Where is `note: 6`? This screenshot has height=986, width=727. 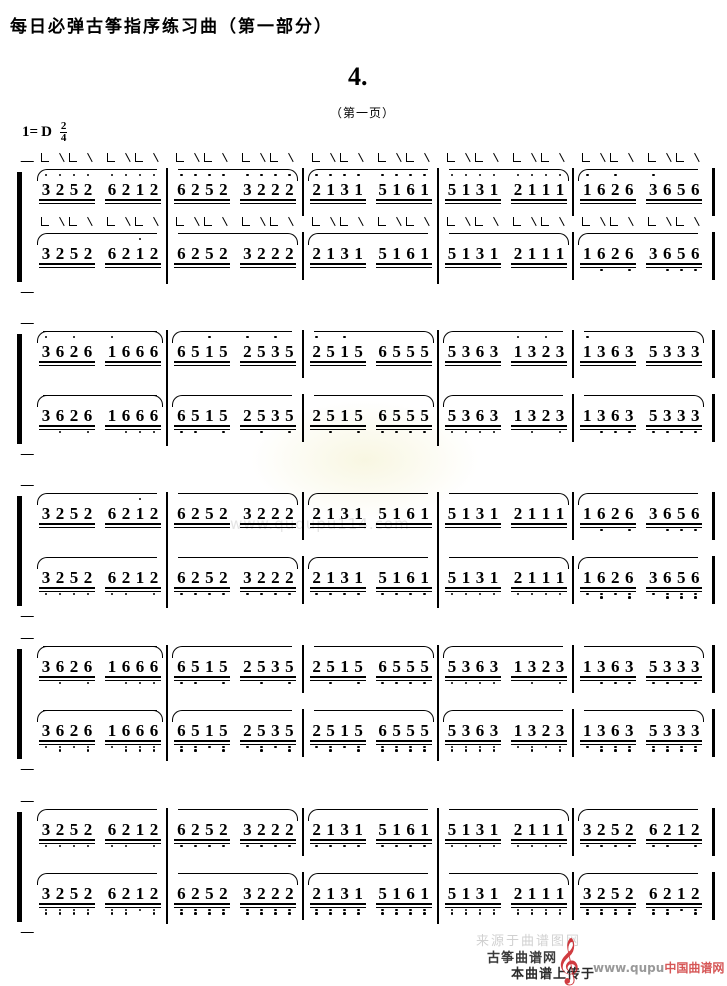
note: 6 is located at coordinates (154, 420).